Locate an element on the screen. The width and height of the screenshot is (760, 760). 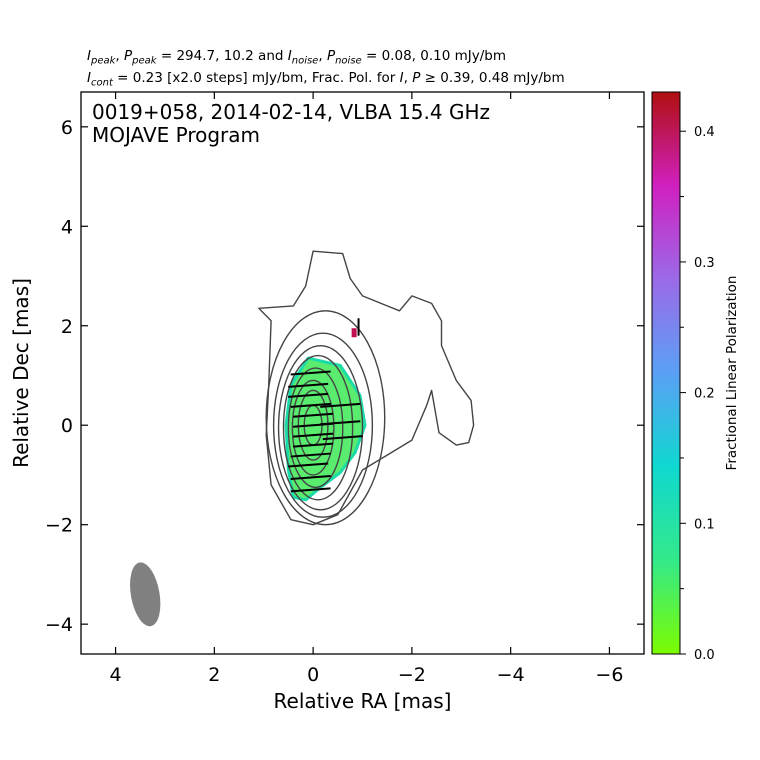
colorbar-tick-label: 0.2 is located at coordinates (704, 394).